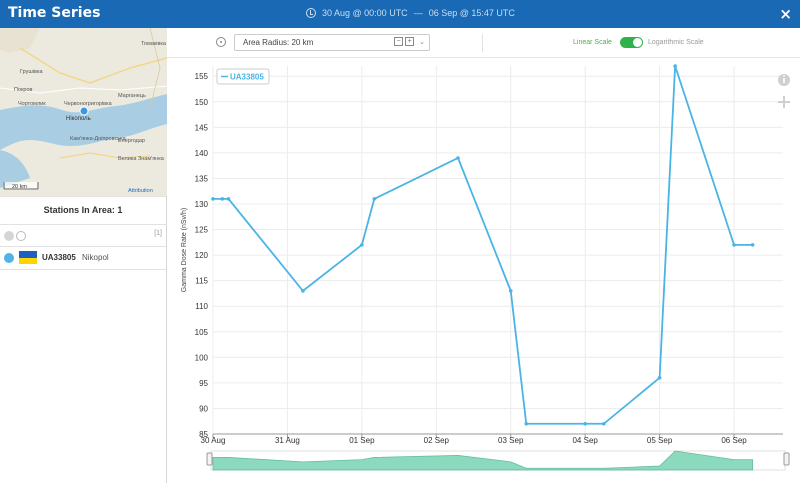 The image size is (800, 488). I want to click on range-end: 06 Sep @ 15:47 UTC, so click(471, 13).